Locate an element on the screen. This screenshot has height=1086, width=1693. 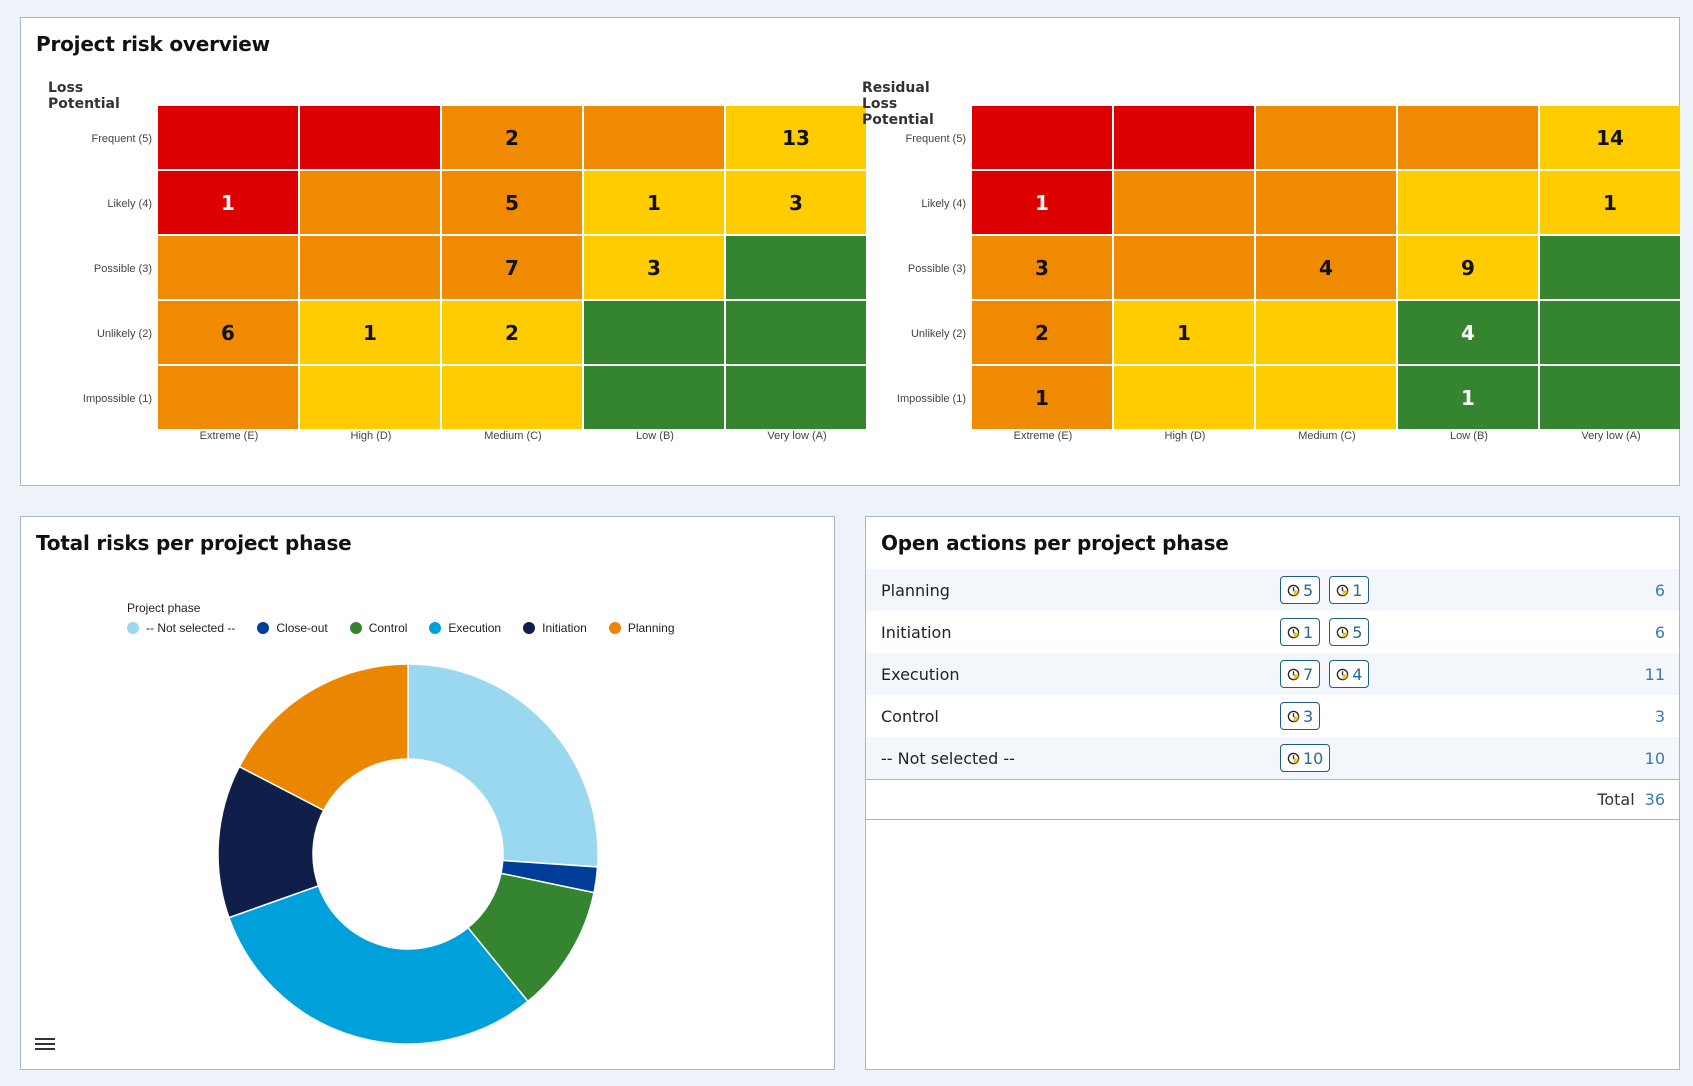
action-badge: 10 is located at coordinates (1305, 758).